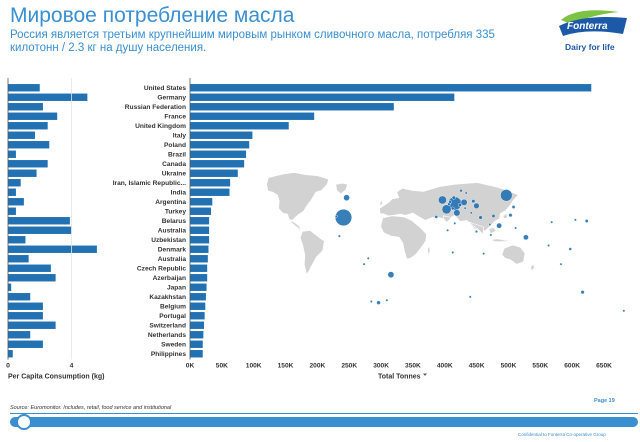 The height and width of the screenshot is (442, 640). Describe the element at coordinates (572, 366) in the screenshot. I see `right-tick-label: 600K` at that location.